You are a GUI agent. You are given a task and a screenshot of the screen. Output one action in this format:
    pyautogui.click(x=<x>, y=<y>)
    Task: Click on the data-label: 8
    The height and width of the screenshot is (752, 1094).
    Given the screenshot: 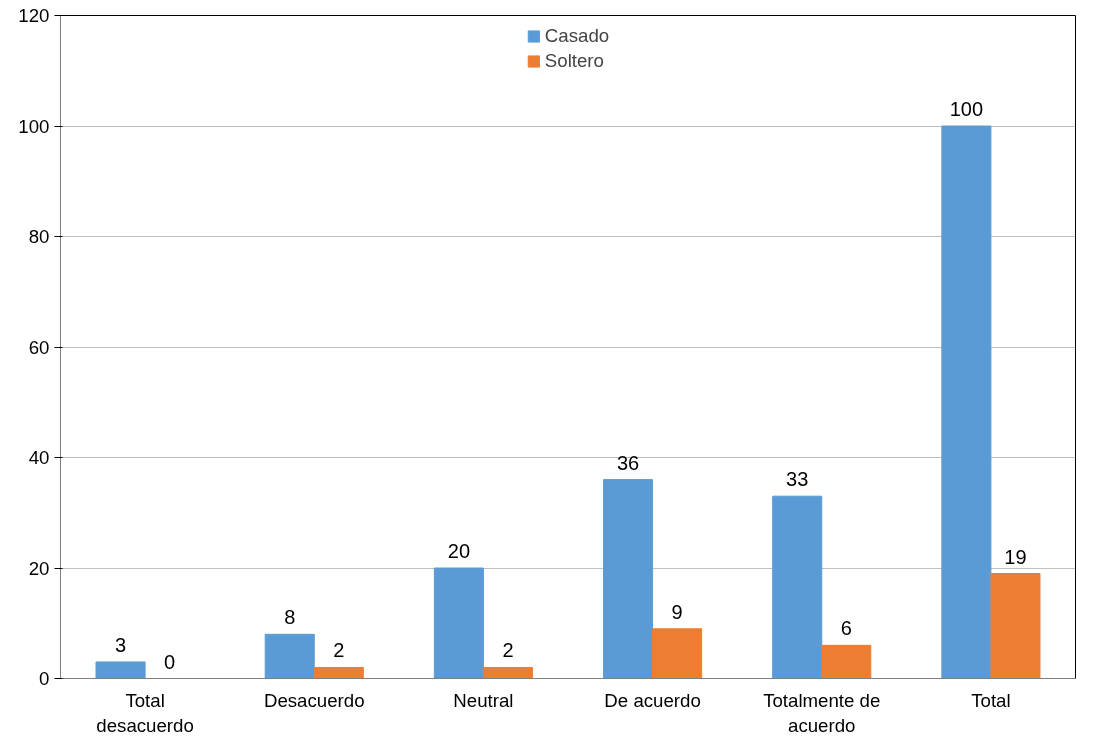 What is the action you would take?
    pyautogui.click(x=290, y=617)
    